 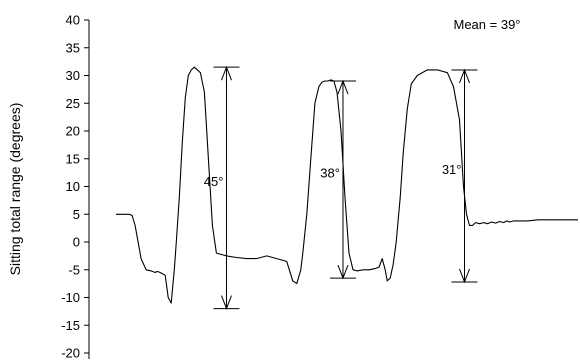 I want to click on y-tick-label: 20, so click(x=73, y=131).